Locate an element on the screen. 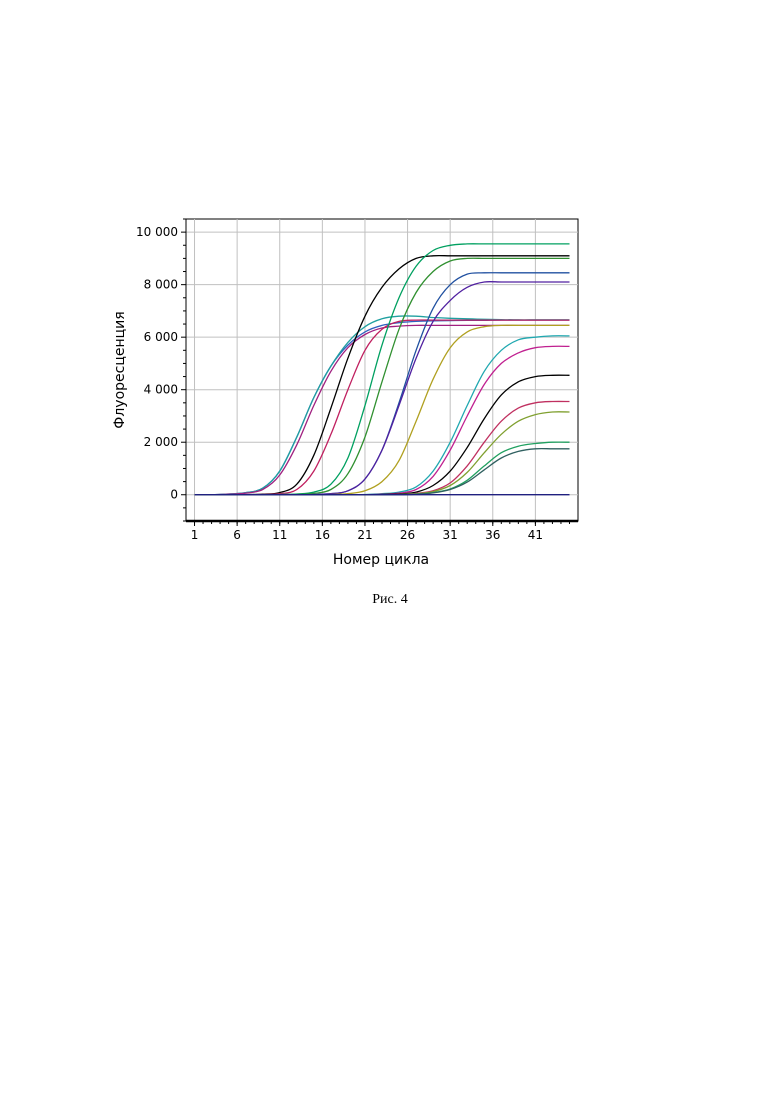  x-tick-label: 21 is located at coordinates (364, 535).